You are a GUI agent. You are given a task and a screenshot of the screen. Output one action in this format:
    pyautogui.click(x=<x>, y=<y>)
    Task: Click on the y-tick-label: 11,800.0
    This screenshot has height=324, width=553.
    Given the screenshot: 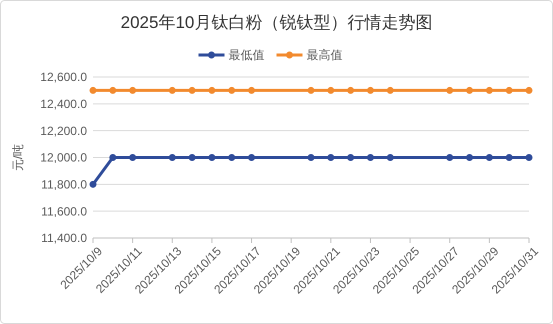 What is the action you would take?
    pyautogui.click(x=64, y=185)
    